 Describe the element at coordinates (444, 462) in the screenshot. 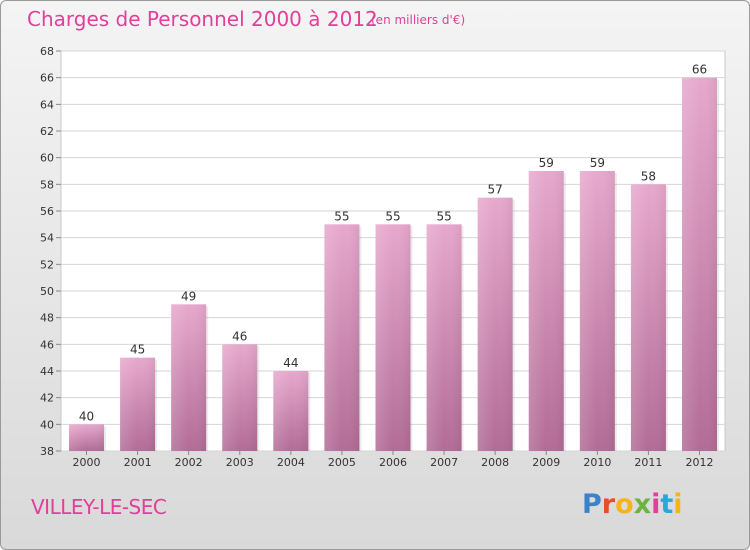

I see `x-tick-label: 2007` at that location.